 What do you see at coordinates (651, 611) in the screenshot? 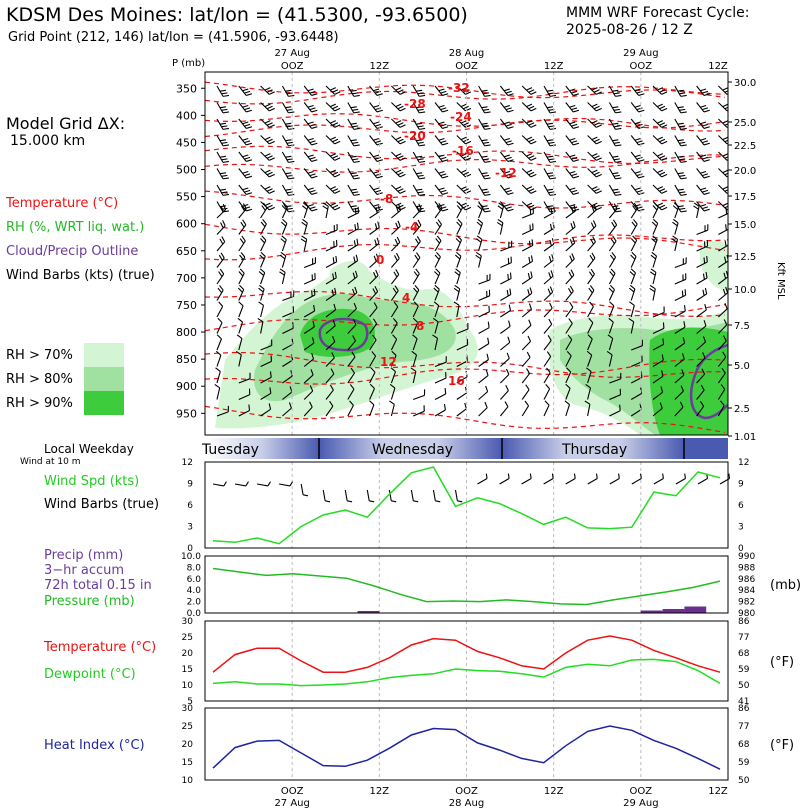
I see `precip-bar` at bounding box center [651, 611].